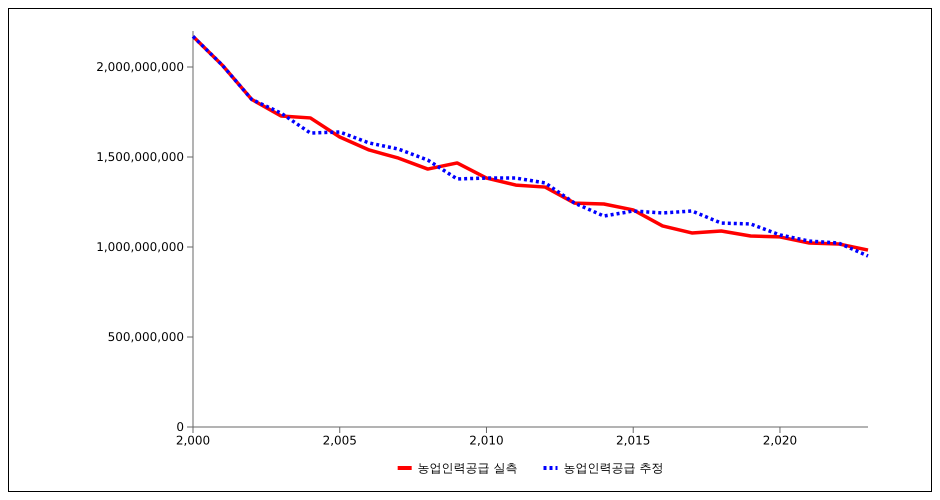 Image resolution: width=940 pixels, height=500 pixels. What do you see at coordinates (140, 157) in the screenshot?
I see `y-tick-label: 1,500,000,000` at bounding box center [140, 157].